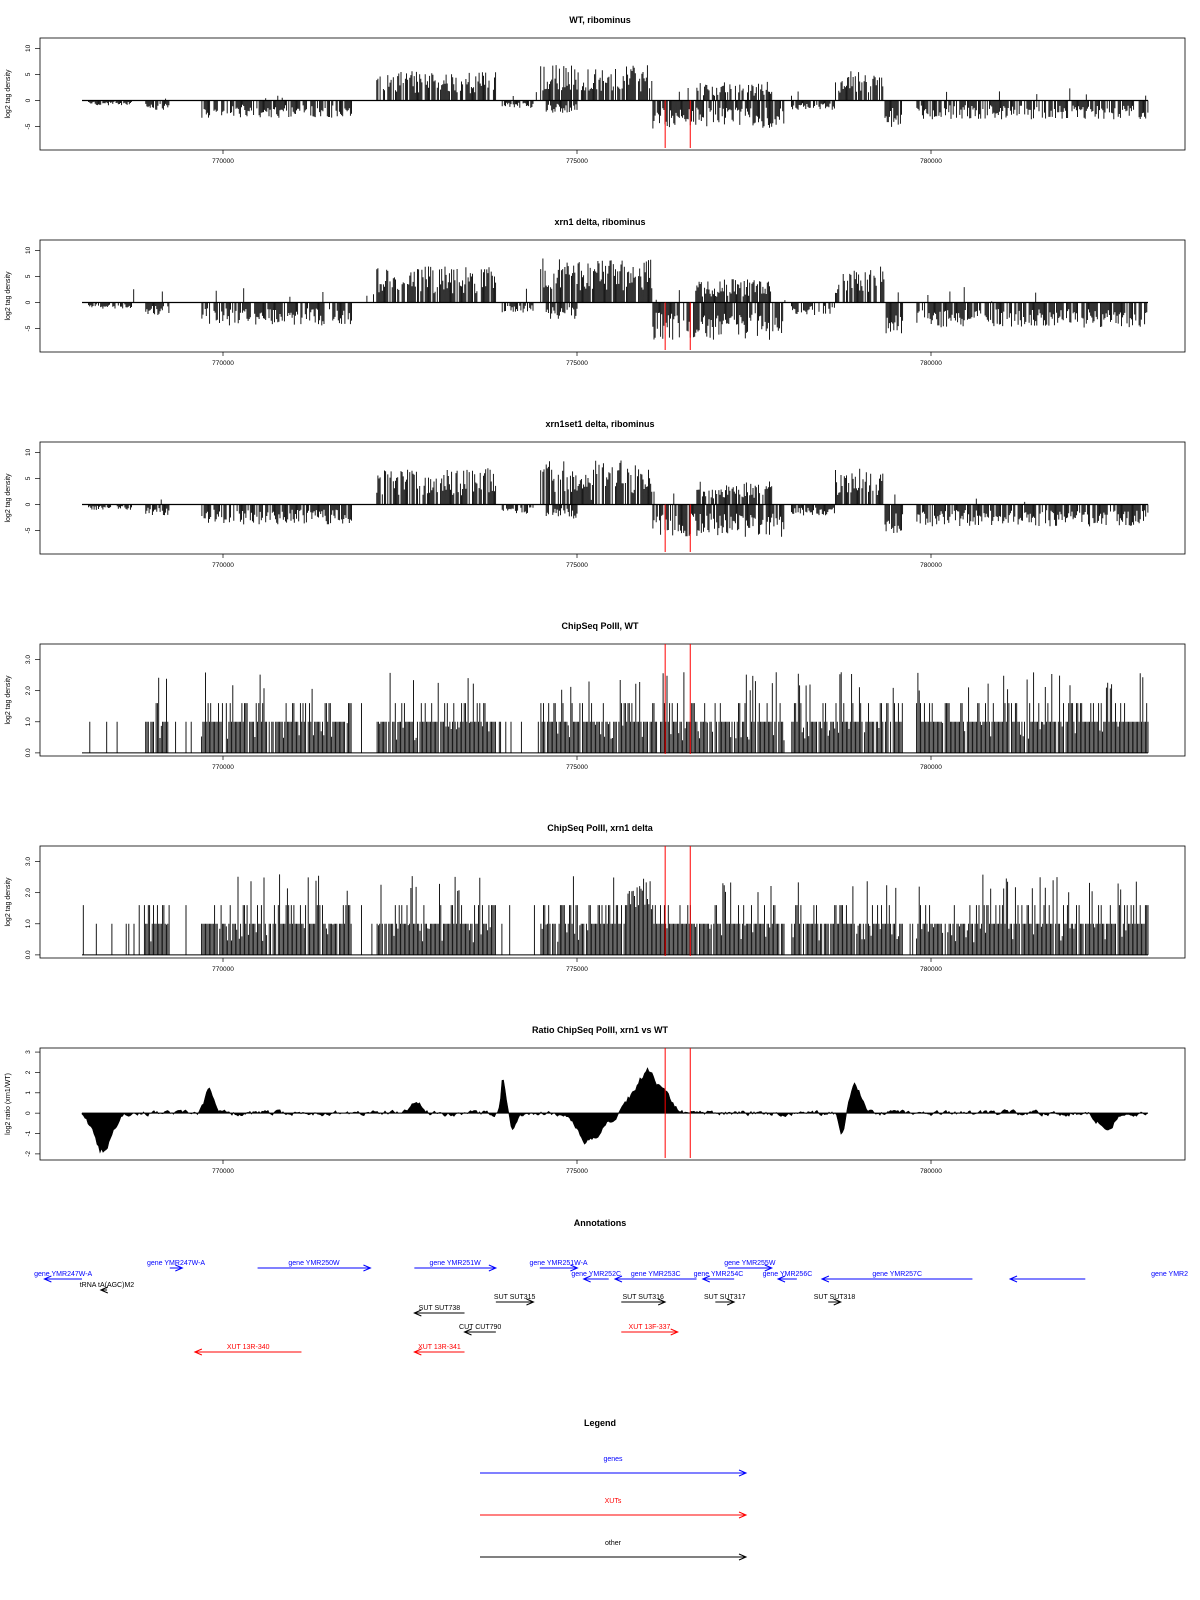 The width and height of the screenshot is (1200, 1600). Describe the element at coordinates (1098, 1277) in the screenshot. I see `annotation-feature: gene YMR2` at that location.